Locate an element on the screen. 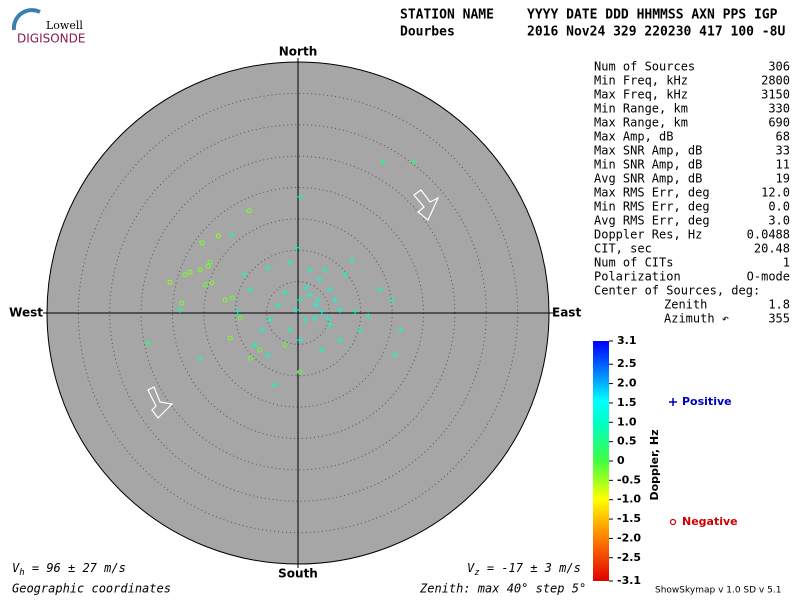 The width and height of the screenshot is (800, 600). stat-value: 12.0 is located at coordinates (775, 193).